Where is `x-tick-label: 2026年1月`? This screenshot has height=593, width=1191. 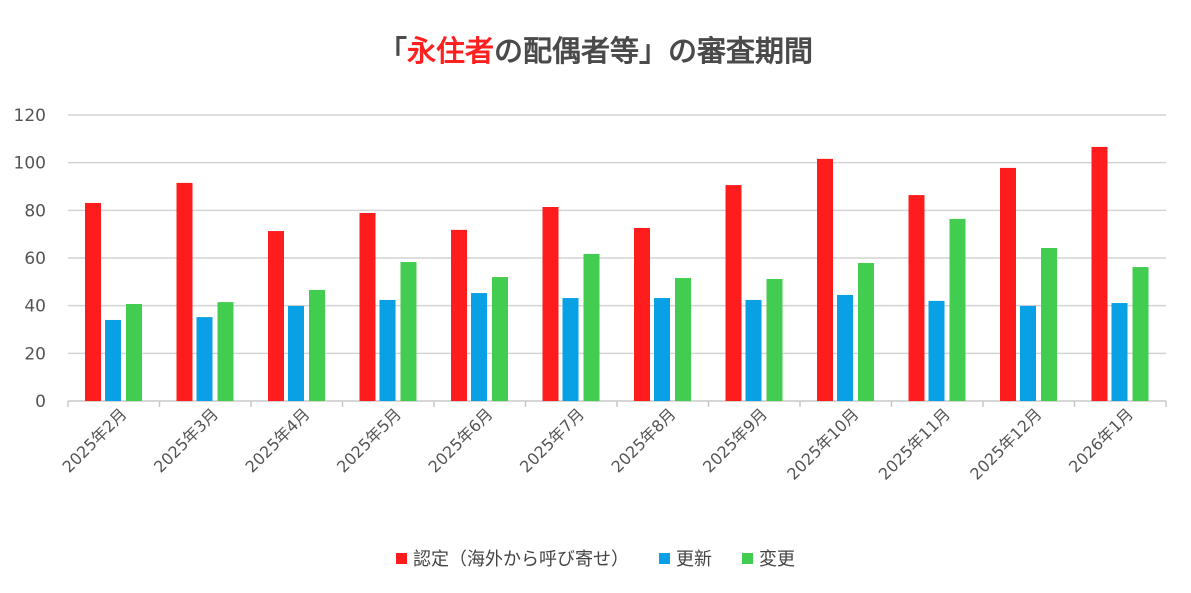
x-tick-label: 2026年1月 is located at coordinates (1101, 440).